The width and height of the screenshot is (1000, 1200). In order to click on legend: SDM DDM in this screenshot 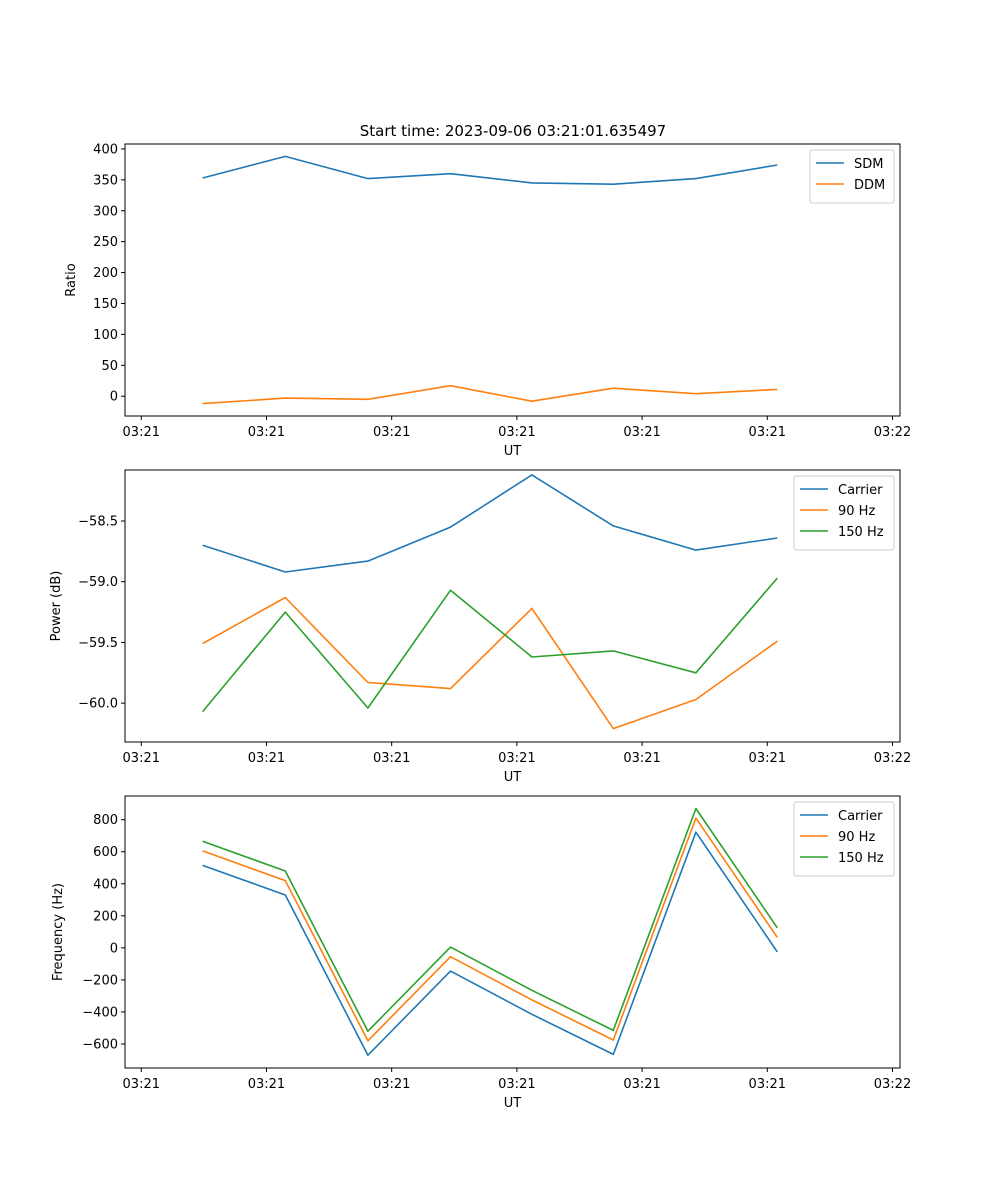, I will do `click(852, 176)`.